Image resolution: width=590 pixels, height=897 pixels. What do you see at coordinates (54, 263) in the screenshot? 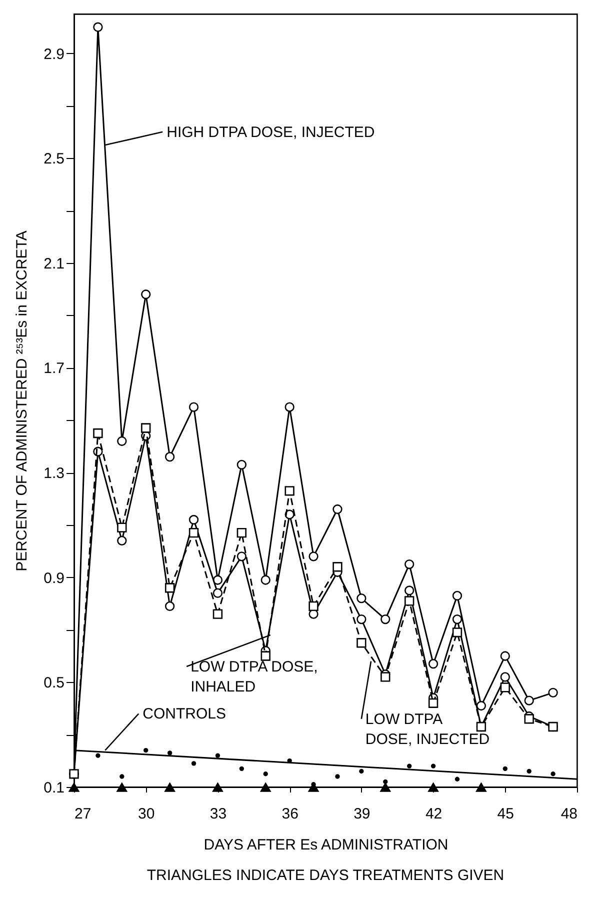
I see `y-tick-label: 2.1` at bounding box center [54, 263].